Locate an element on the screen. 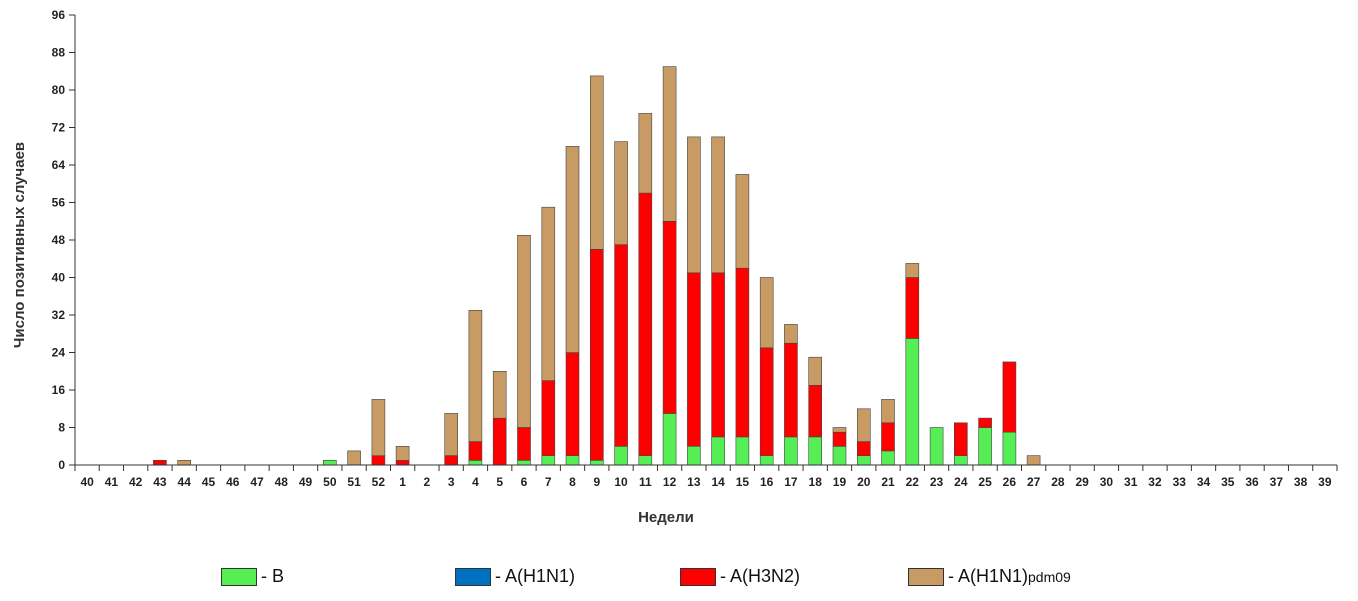 This screenshot has height=601, width=1358. x-tick-label-50: 50 is located at coordinates (330, 482).